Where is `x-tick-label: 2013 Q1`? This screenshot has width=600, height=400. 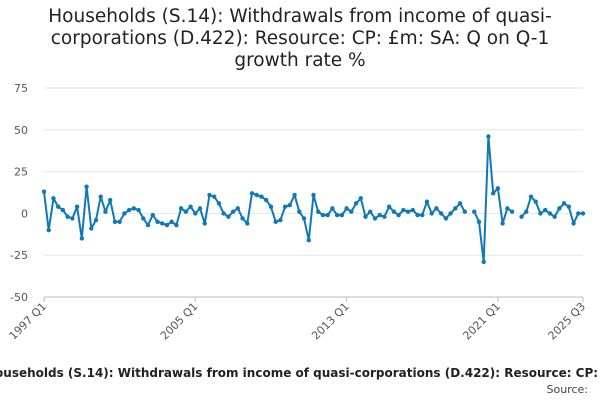 x-tick-label: 2013 Q1 is located at coordinates (330, 321).